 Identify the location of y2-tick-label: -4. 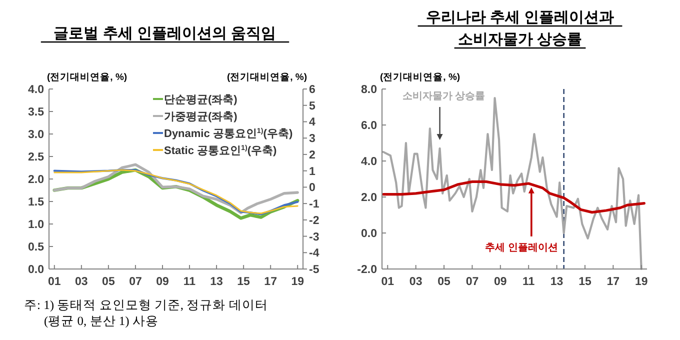
(314, 254).